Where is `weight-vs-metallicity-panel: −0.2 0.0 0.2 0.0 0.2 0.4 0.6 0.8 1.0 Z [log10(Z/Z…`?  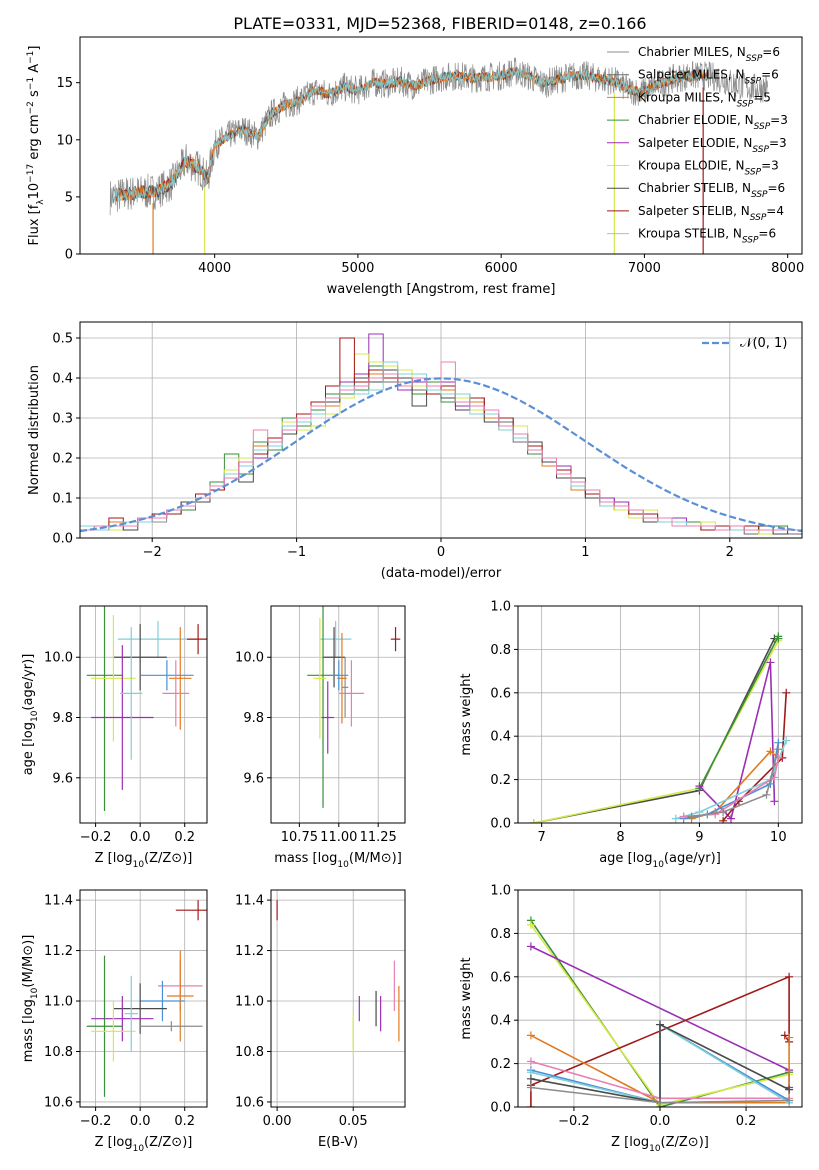
weight-vs-metallicity-panel: −0.2 0.0 0.2 0.0 0.2 0.4 0.6 0.8 1.0 Z [log10(Z/Z… is located at coordinates (631, 1019).